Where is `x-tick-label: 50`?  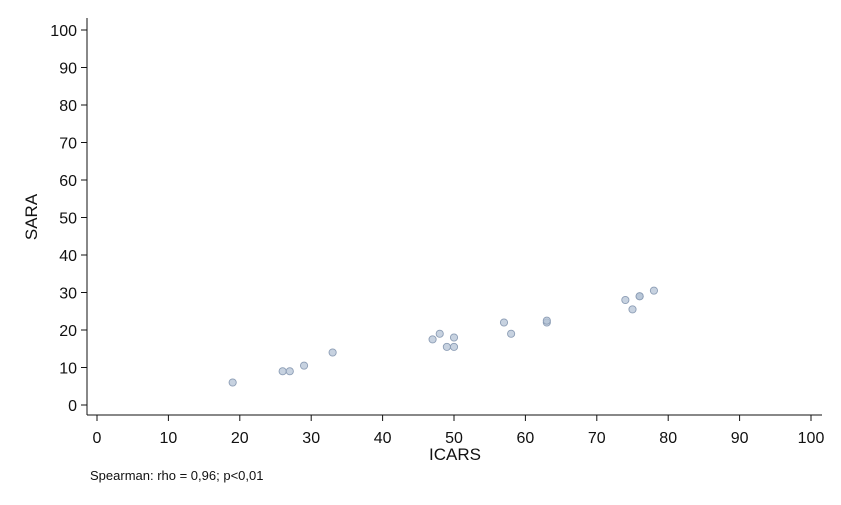
x-tick-label: 50 is located at coordinates (454, 438).